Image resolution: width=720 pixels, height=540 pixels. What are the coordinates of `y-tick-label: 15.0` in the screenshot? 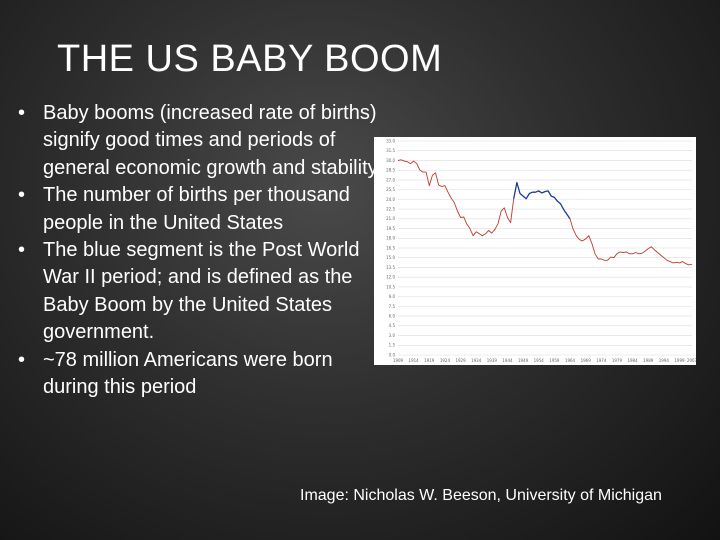 It's located at (390, 257).